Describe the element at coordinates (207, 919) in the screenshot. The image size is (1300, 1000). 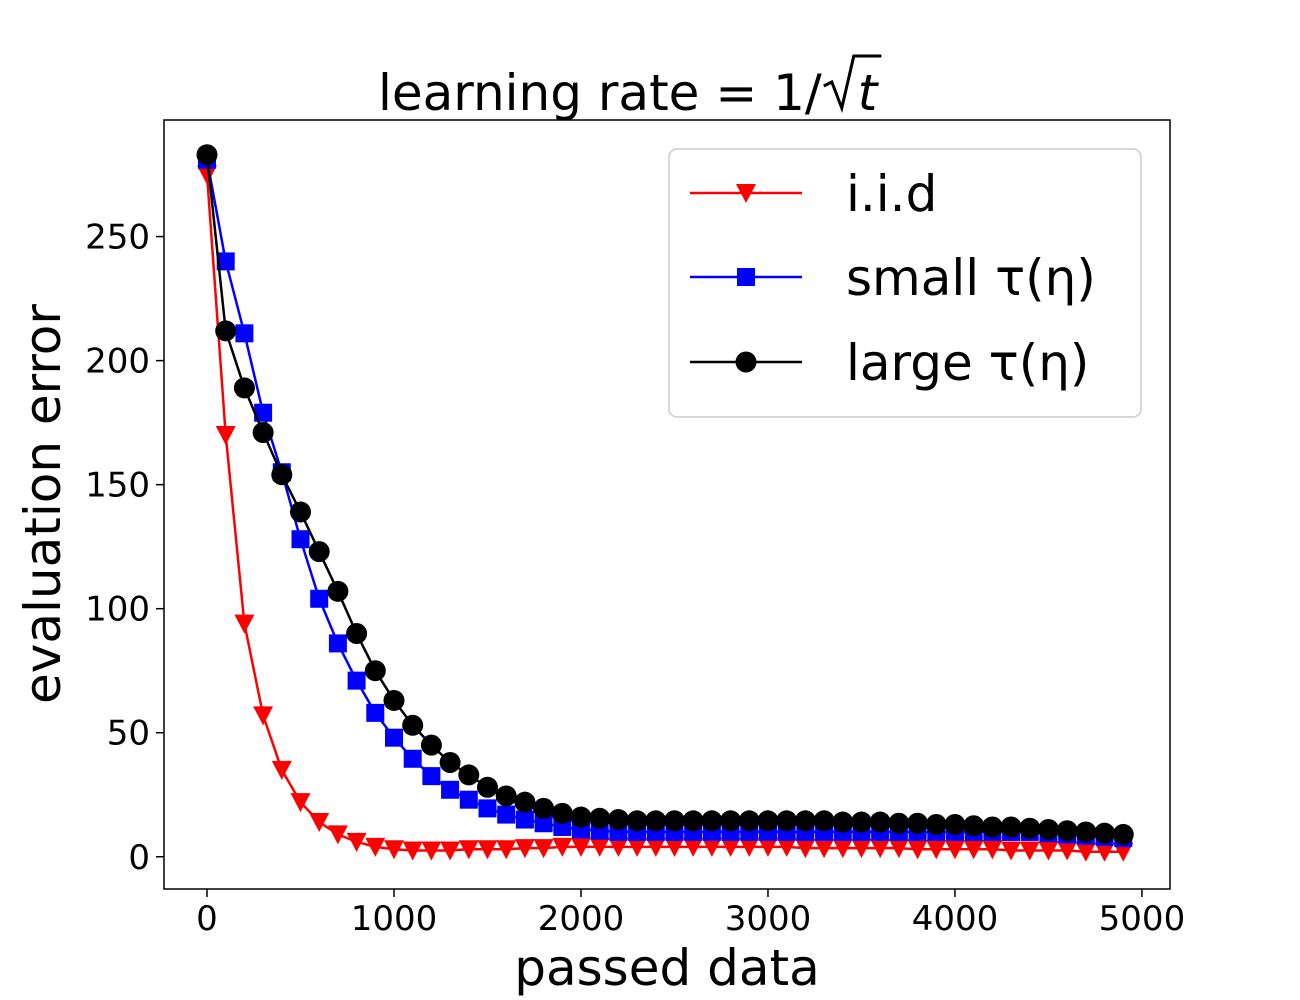
I see `x-tick-label: 0` at that location.